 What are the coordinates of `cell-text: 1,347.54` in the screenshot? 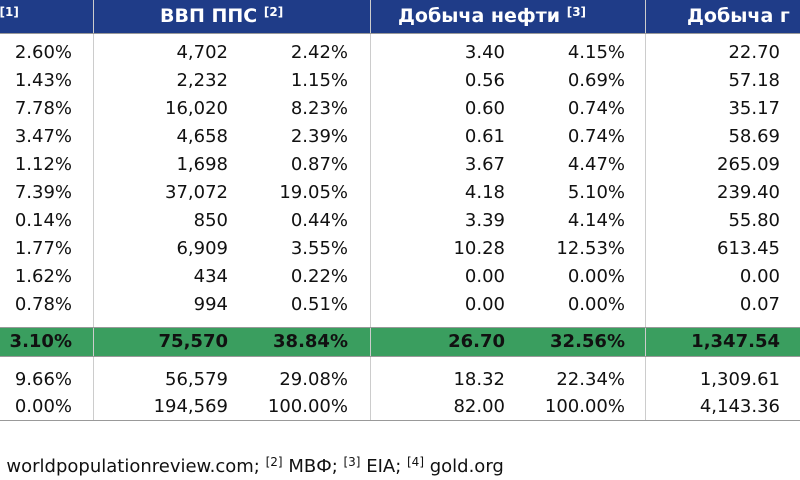 It's located at (735, 341).